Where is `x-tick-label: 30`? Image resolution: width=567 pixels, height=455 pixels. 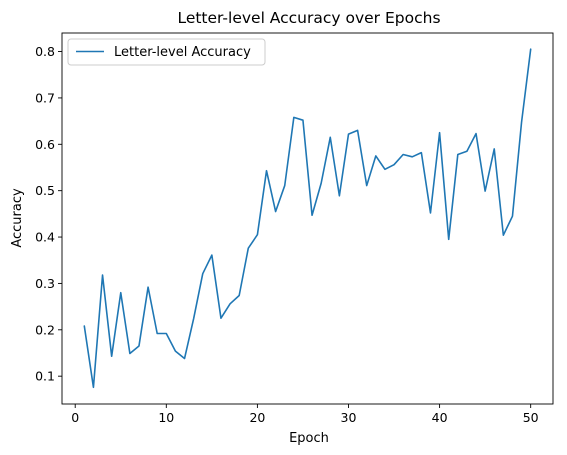
x-tick-label: 30 is located at coordinates (349, 417).